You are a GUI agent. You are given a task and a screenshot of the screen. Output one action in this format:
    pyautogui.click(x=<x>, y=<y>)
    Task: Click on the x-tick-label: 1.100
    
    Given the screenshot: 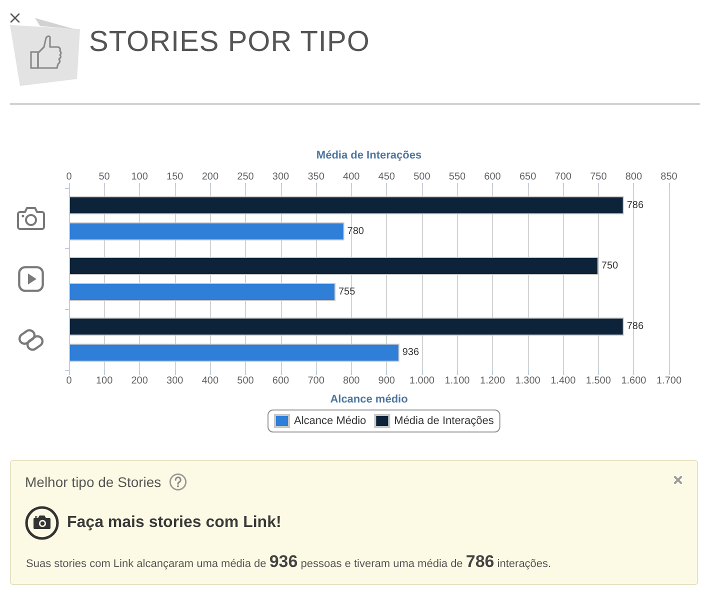 What is the action you would take?
    pyautogui.click(x=457, y=381)
    